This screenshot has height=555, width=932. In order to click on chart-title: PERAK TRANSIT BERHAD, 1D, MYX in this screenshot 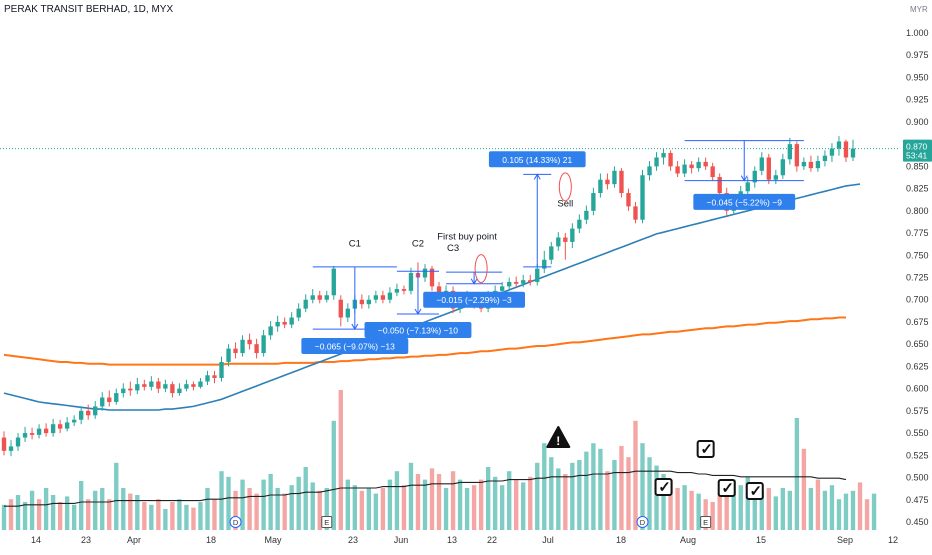, I will do `click(89, 9)`.